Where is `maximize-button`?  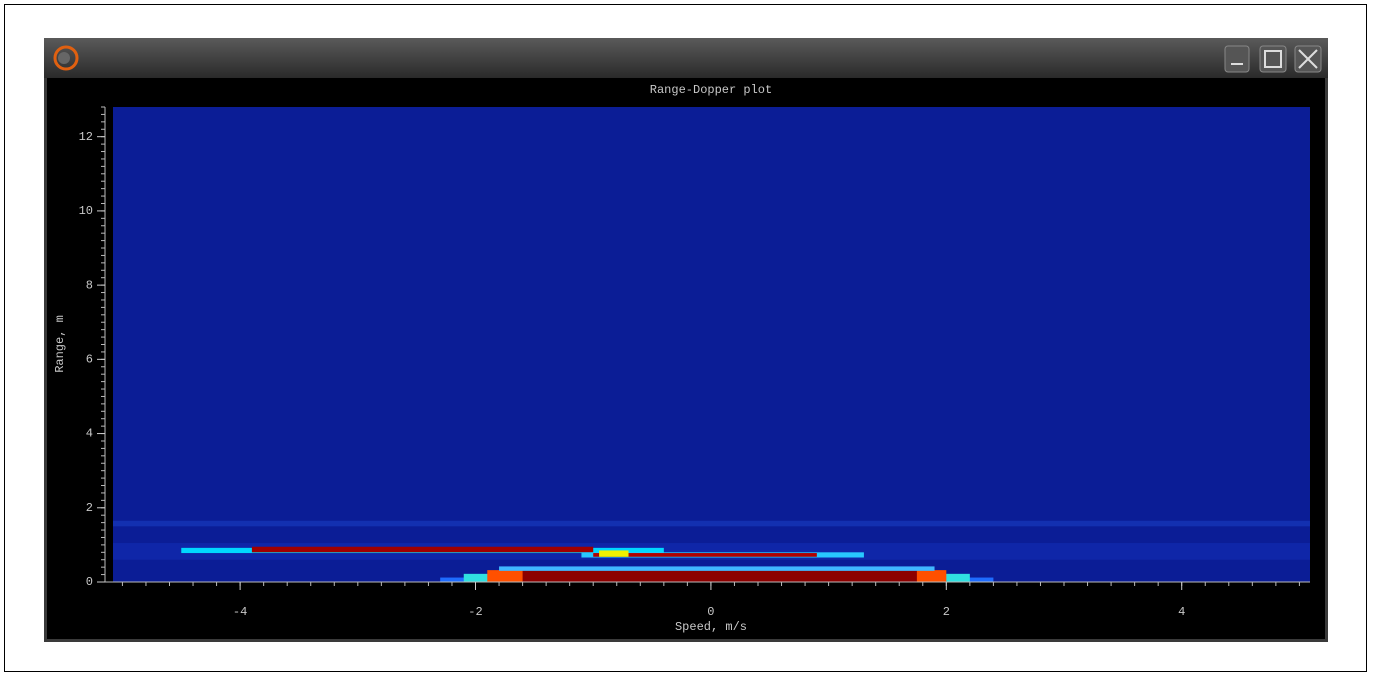
maximize-button is located at coordinates (1273, 59).